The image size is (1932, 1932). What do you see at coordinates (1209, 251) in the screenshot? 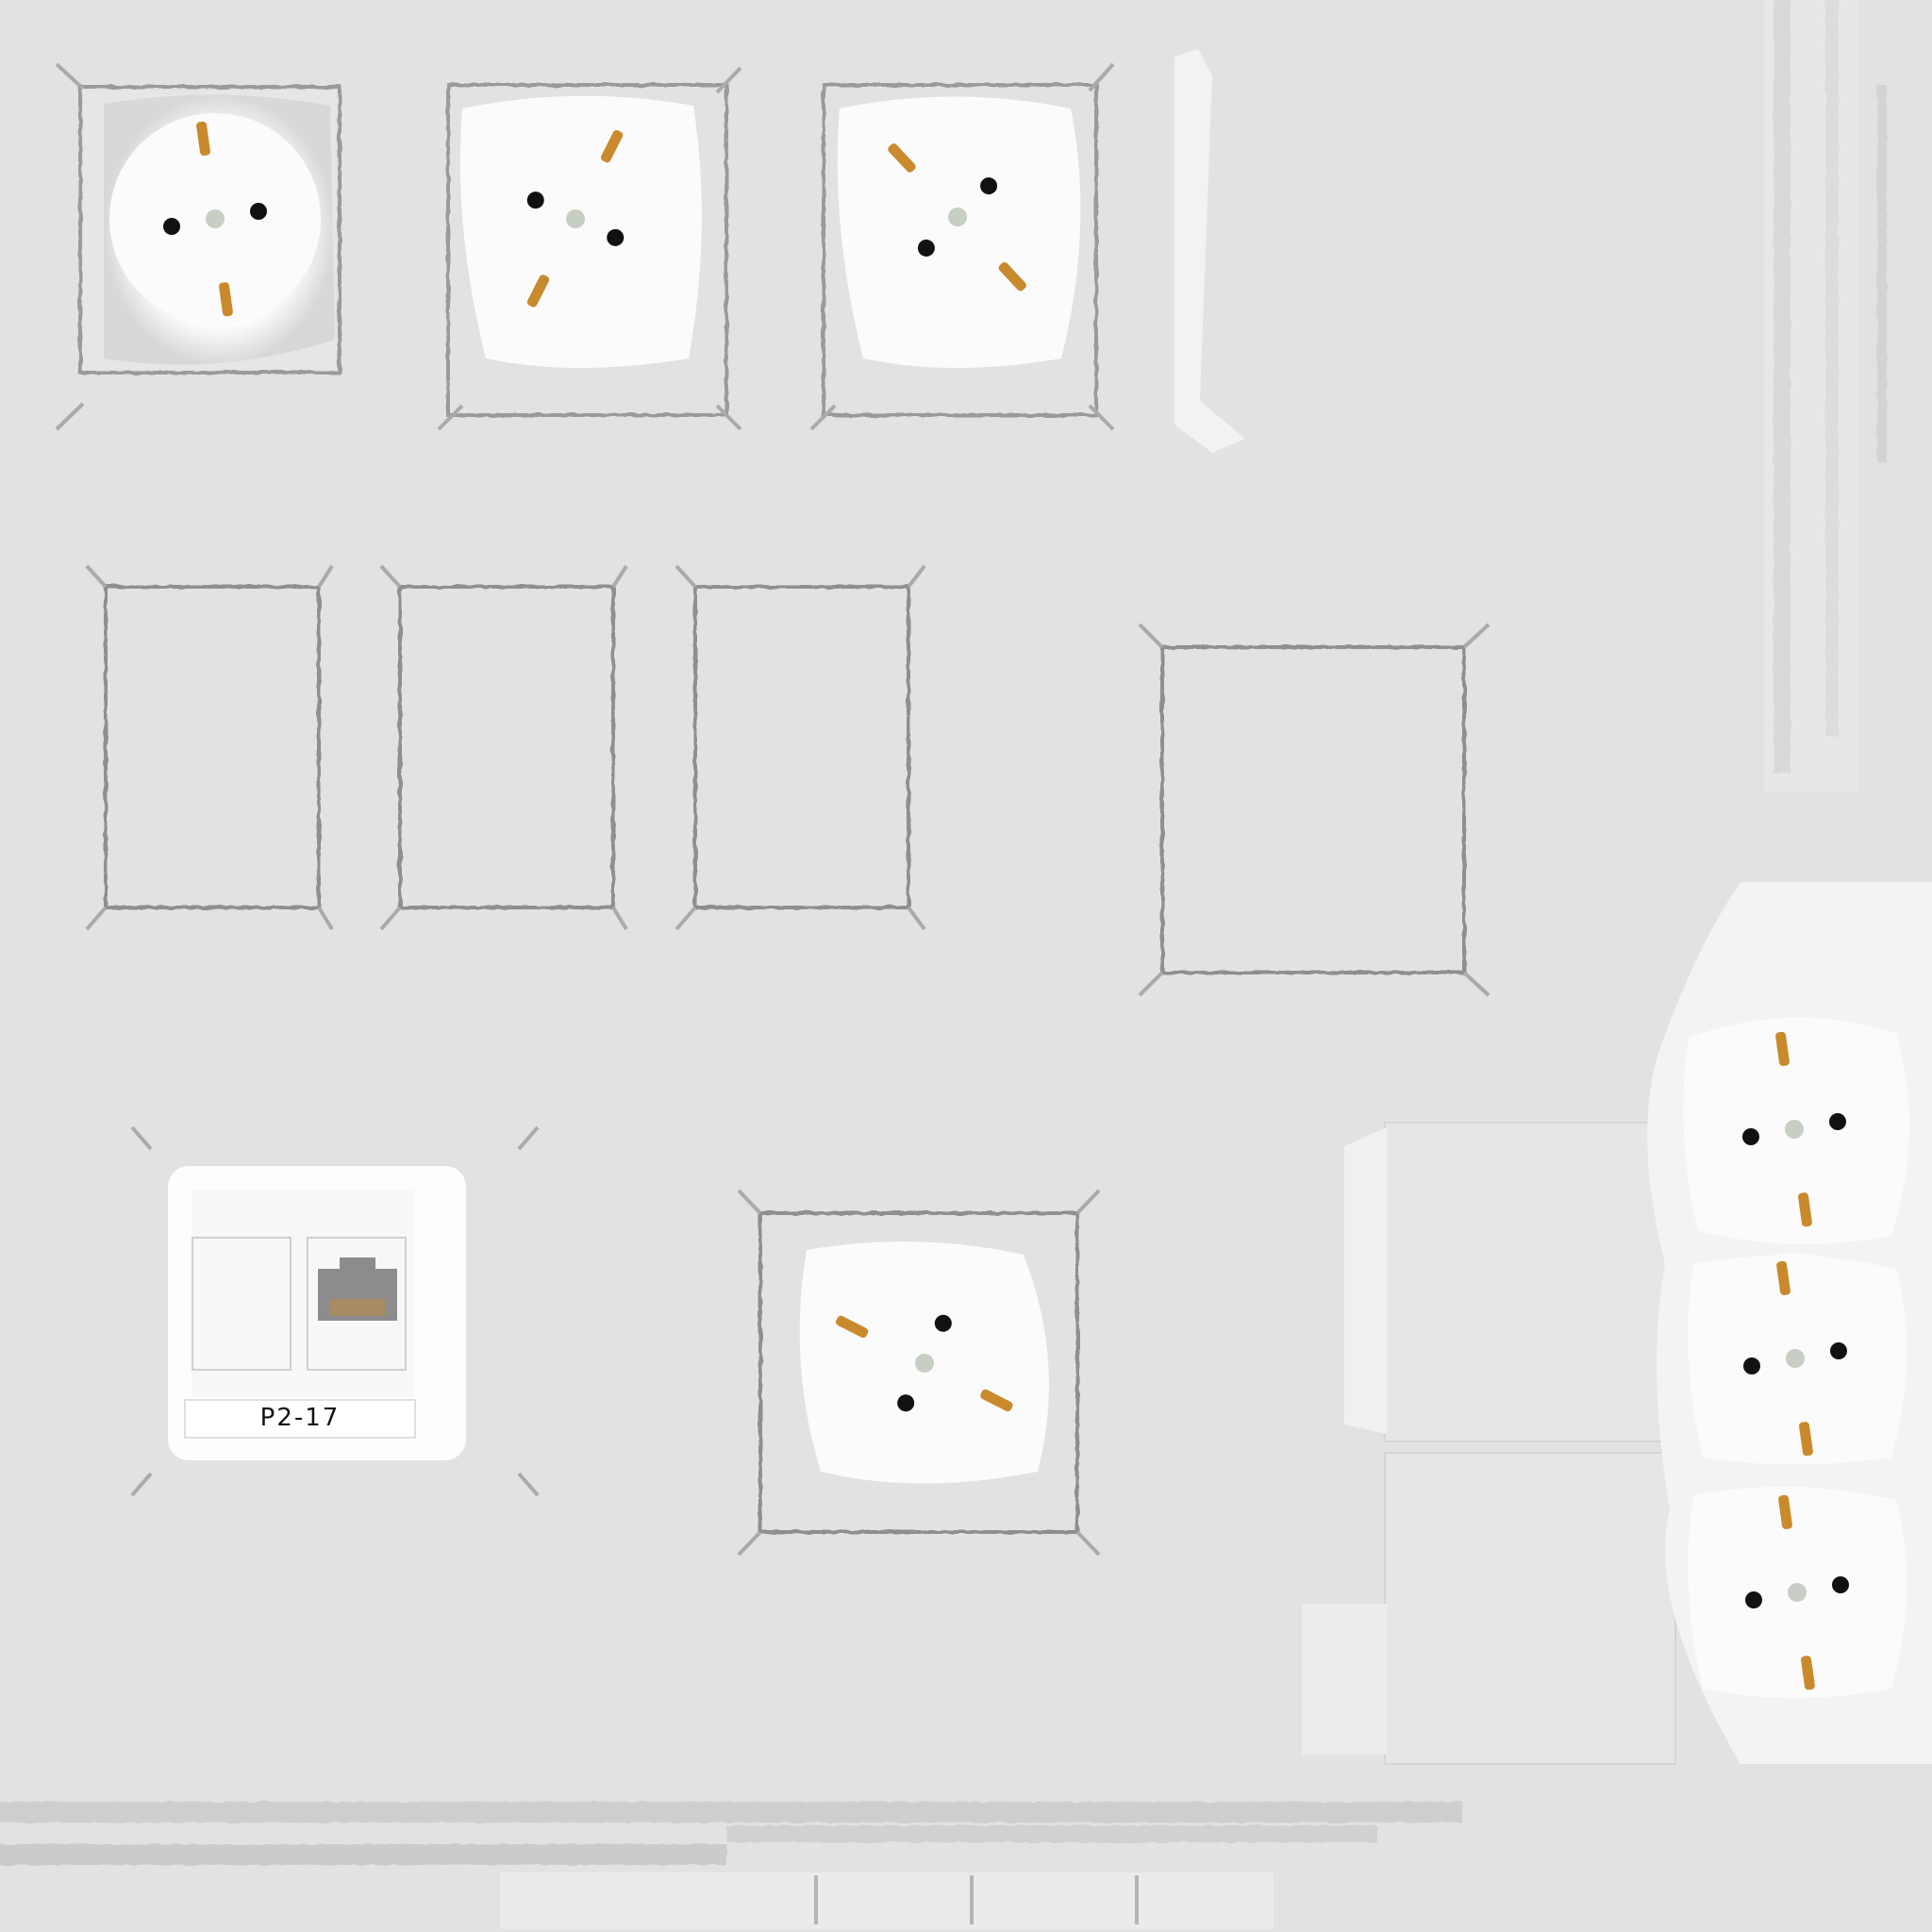
I see `edge-piece-top` at bounding box center [1209, 251].